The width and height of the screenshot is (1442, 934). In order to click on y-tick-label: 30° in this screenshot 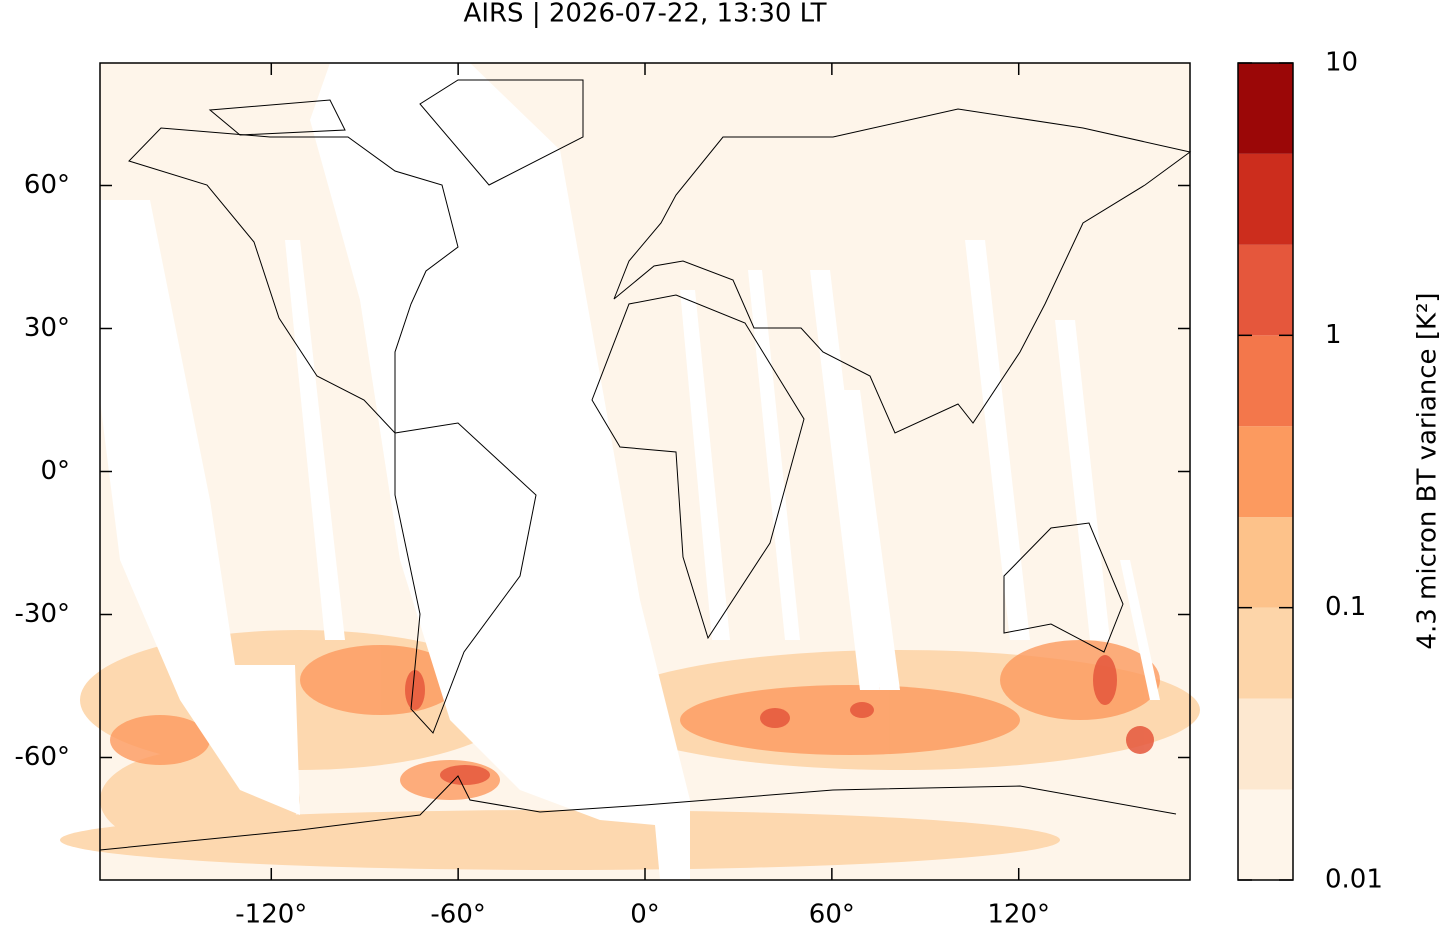, I will do `click(47, 328)`.